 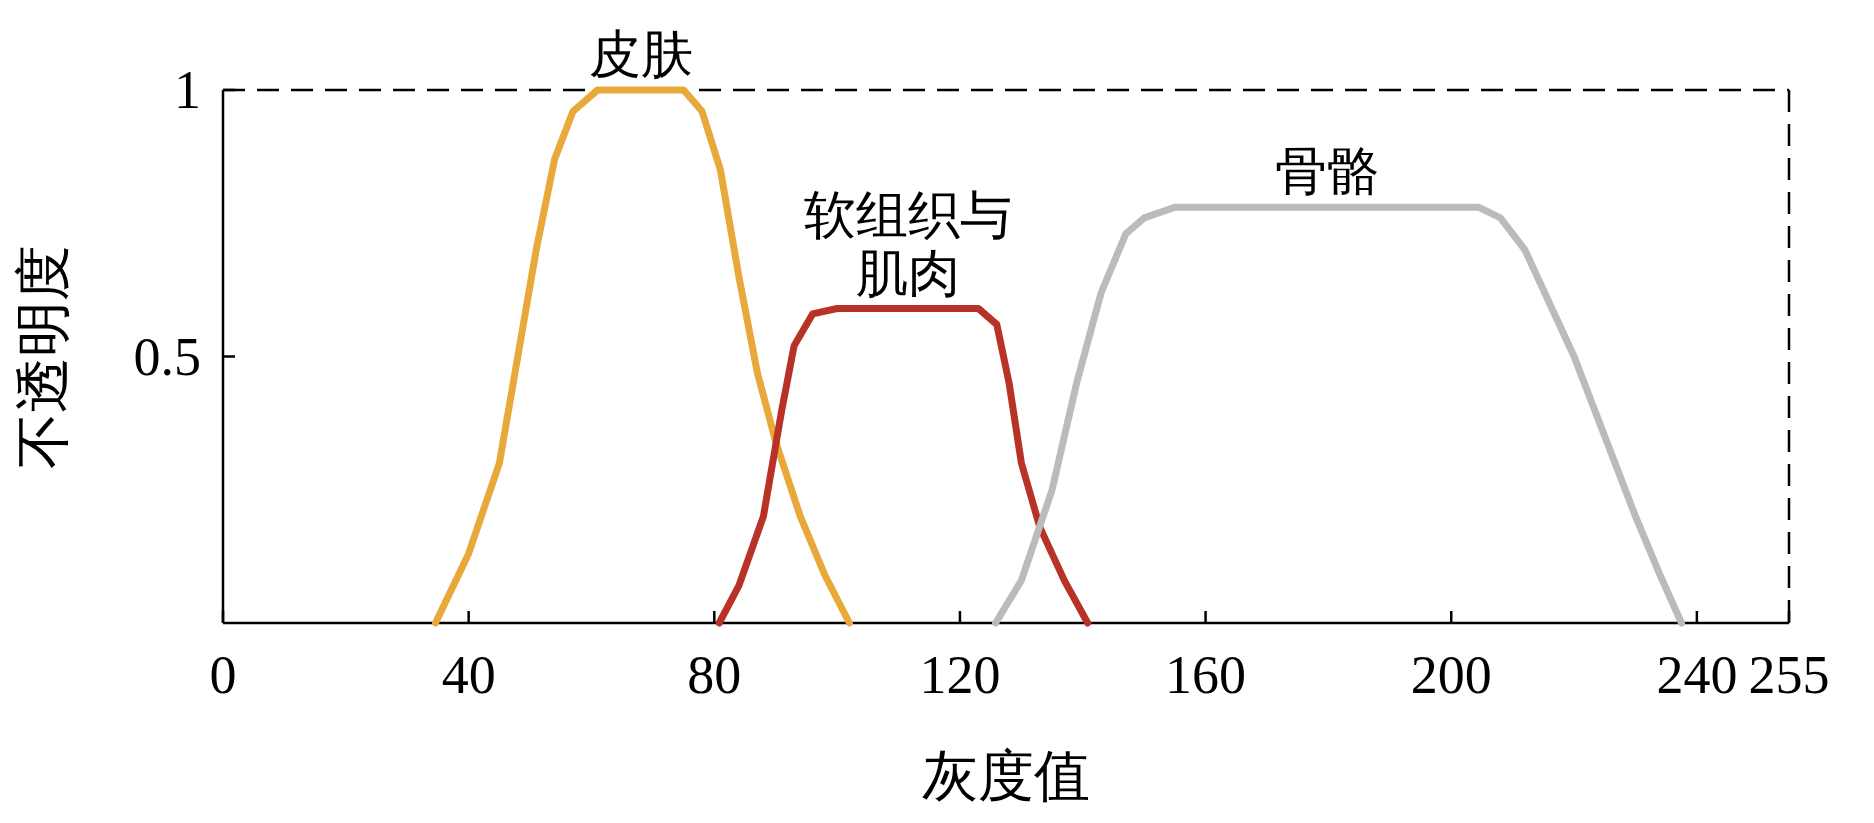 I want to click on x-tick-label: 120, so click(x=960, y=675).